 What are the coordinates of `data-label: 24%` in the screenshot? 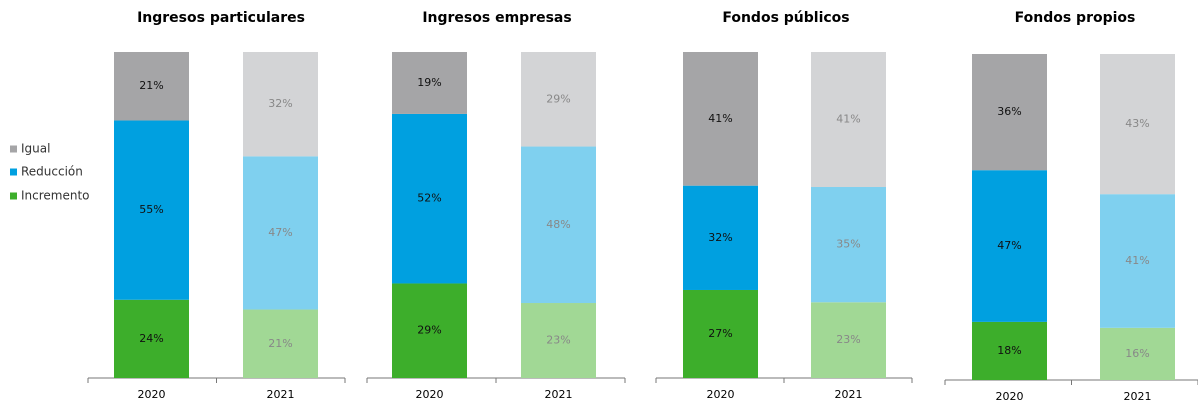 It's located at (151, 338).